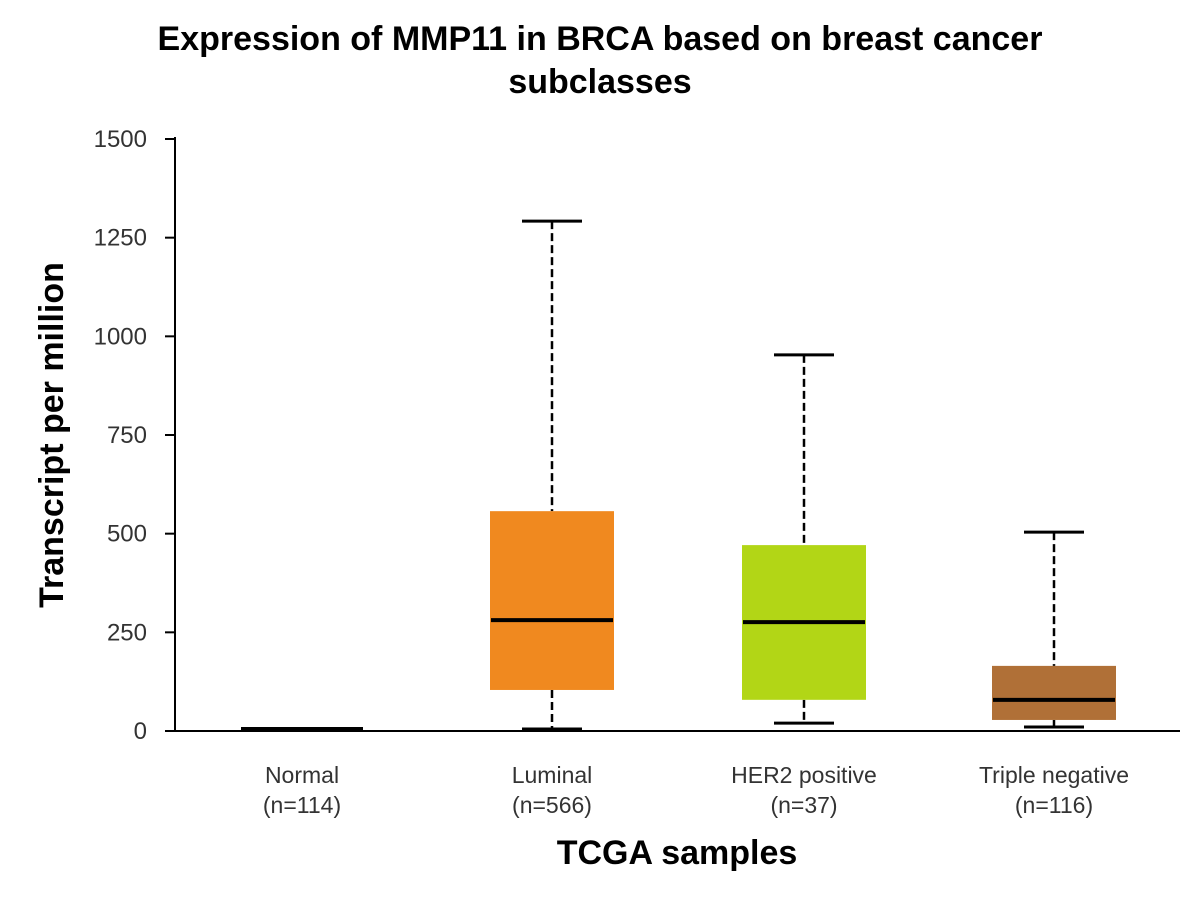 The height and width of the screenshot is (900, 1200). I want to click on y-tick-label: 1000, so click(120, 336).